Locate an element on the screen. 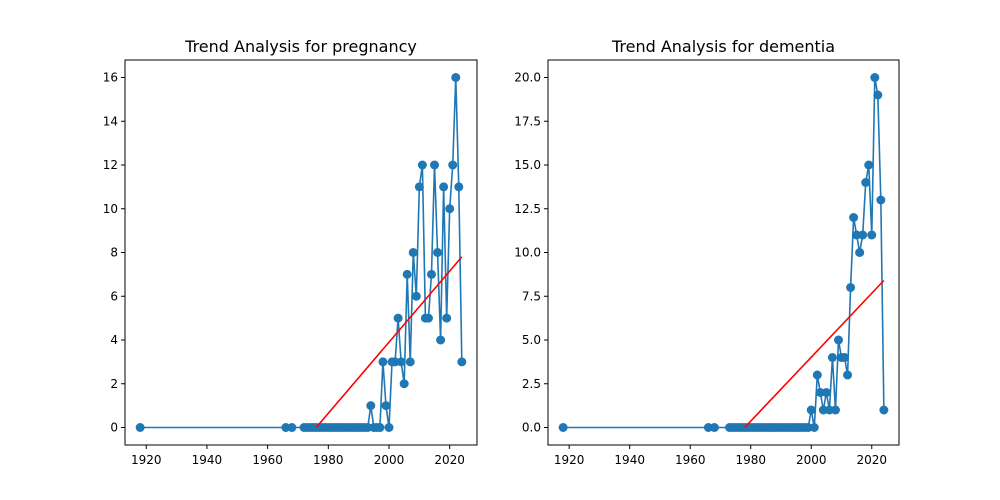 The image size is (1000, 500). y-tick-label: 17.5 is located at coordinates (527, 121).